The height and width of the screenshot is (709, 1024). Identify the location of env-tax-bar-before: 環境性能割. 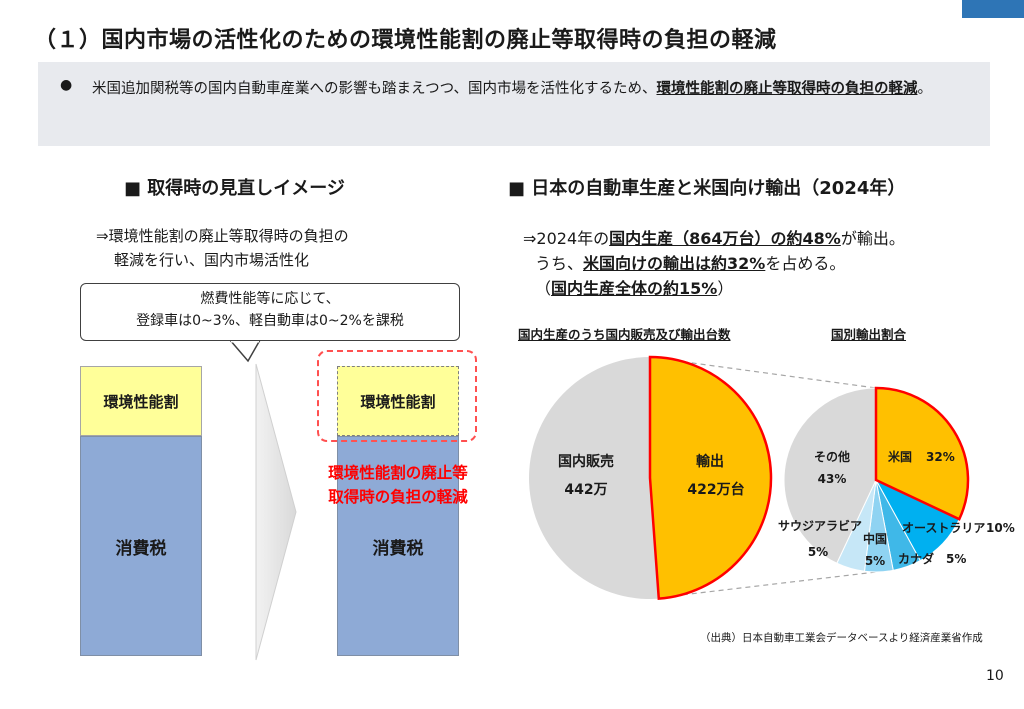
(141, 401).